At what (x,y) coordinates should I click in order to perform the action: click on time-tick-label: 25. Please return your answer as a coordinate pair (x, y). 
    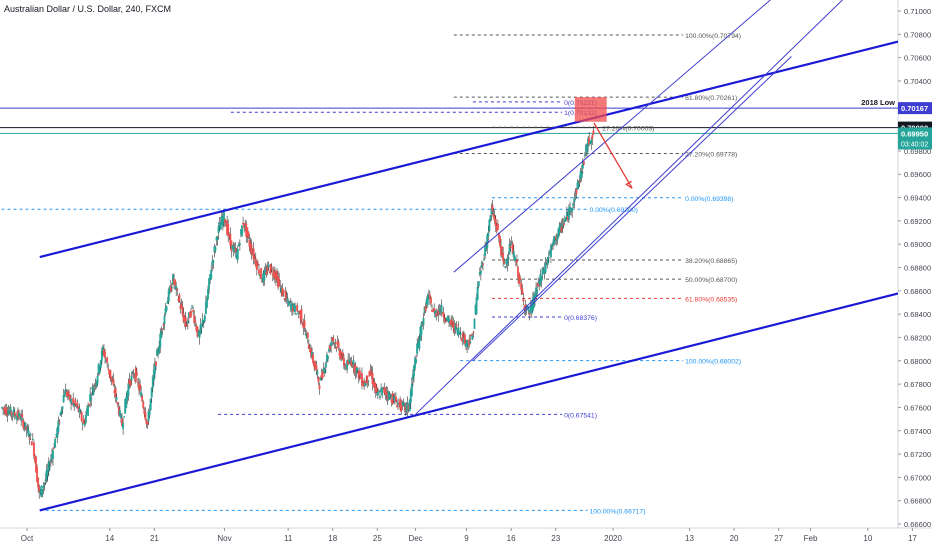
    Looking at the image, I should click on (377, 538).